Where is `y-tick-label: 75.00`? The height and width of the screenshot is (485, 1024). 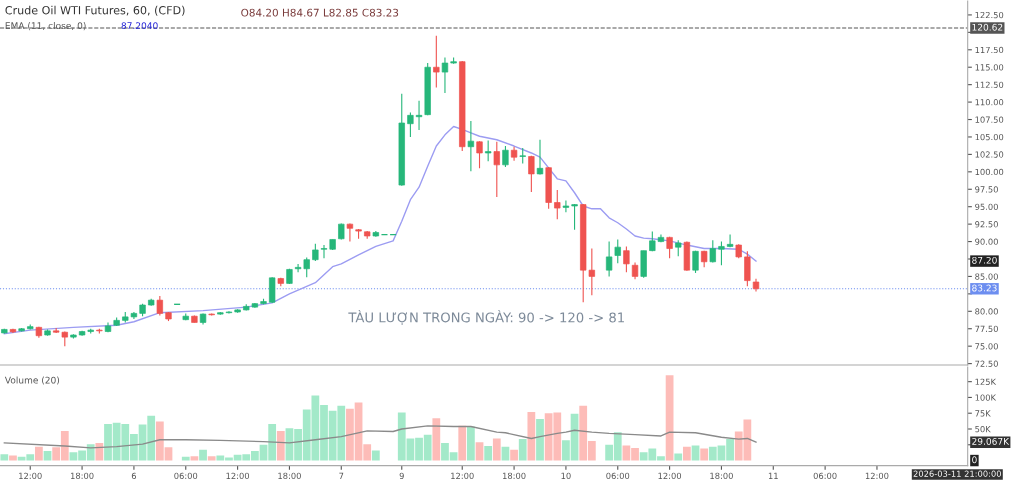 y-tick-label: 75.00 is located at coordinates (986, 346).